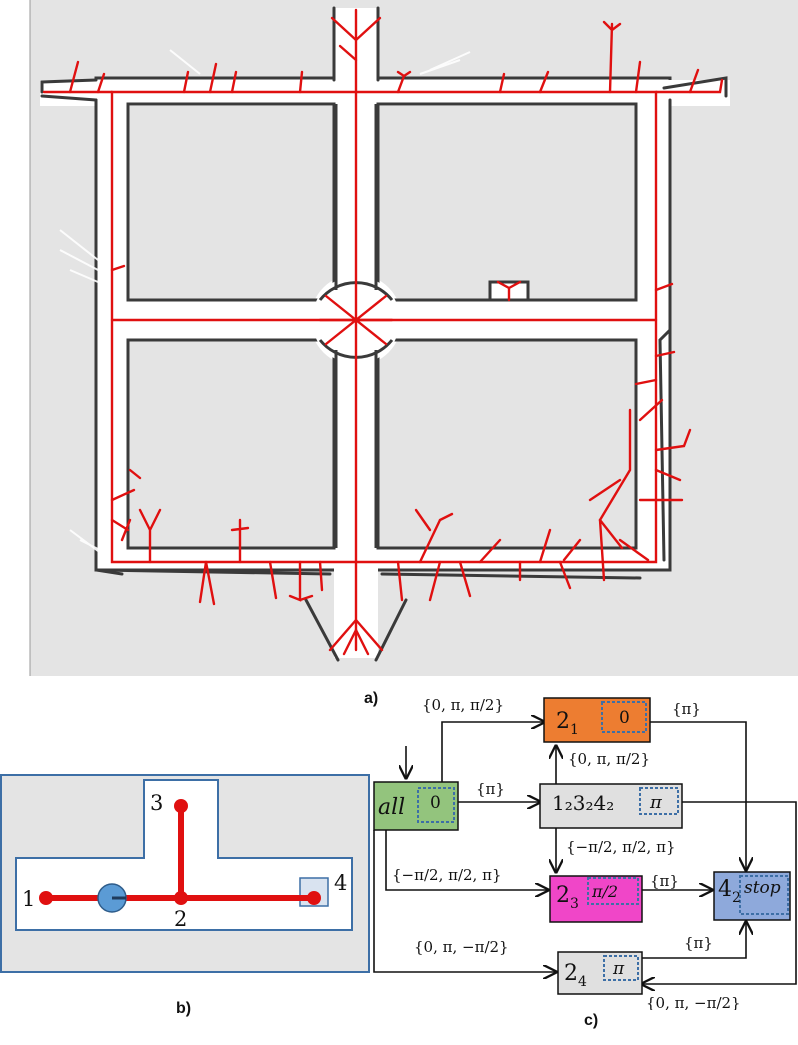 The height and width of the screenshot is (1045, 798). Describe the element at coordinates (656, 802) in the screenshot. I see `state-inner-1232-42: π` at that location.